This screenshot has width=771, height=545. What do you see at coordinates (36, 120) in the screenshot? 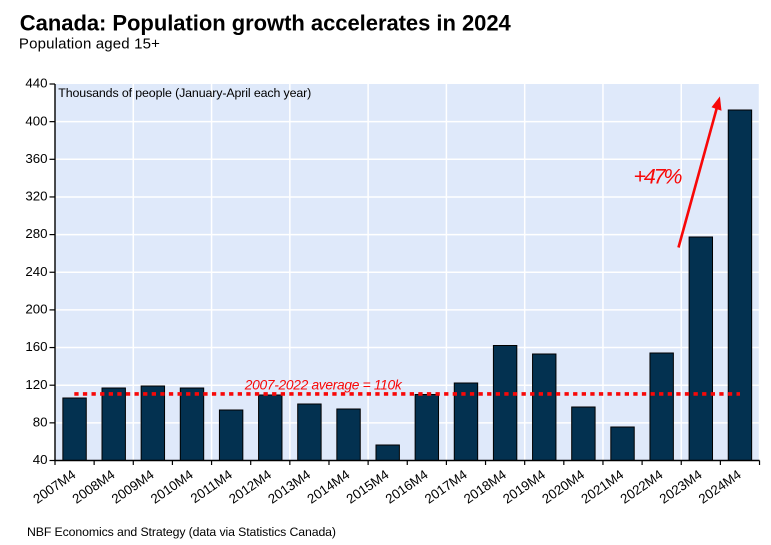
I see `svg-text: 400` at bounding box center [36, 120].